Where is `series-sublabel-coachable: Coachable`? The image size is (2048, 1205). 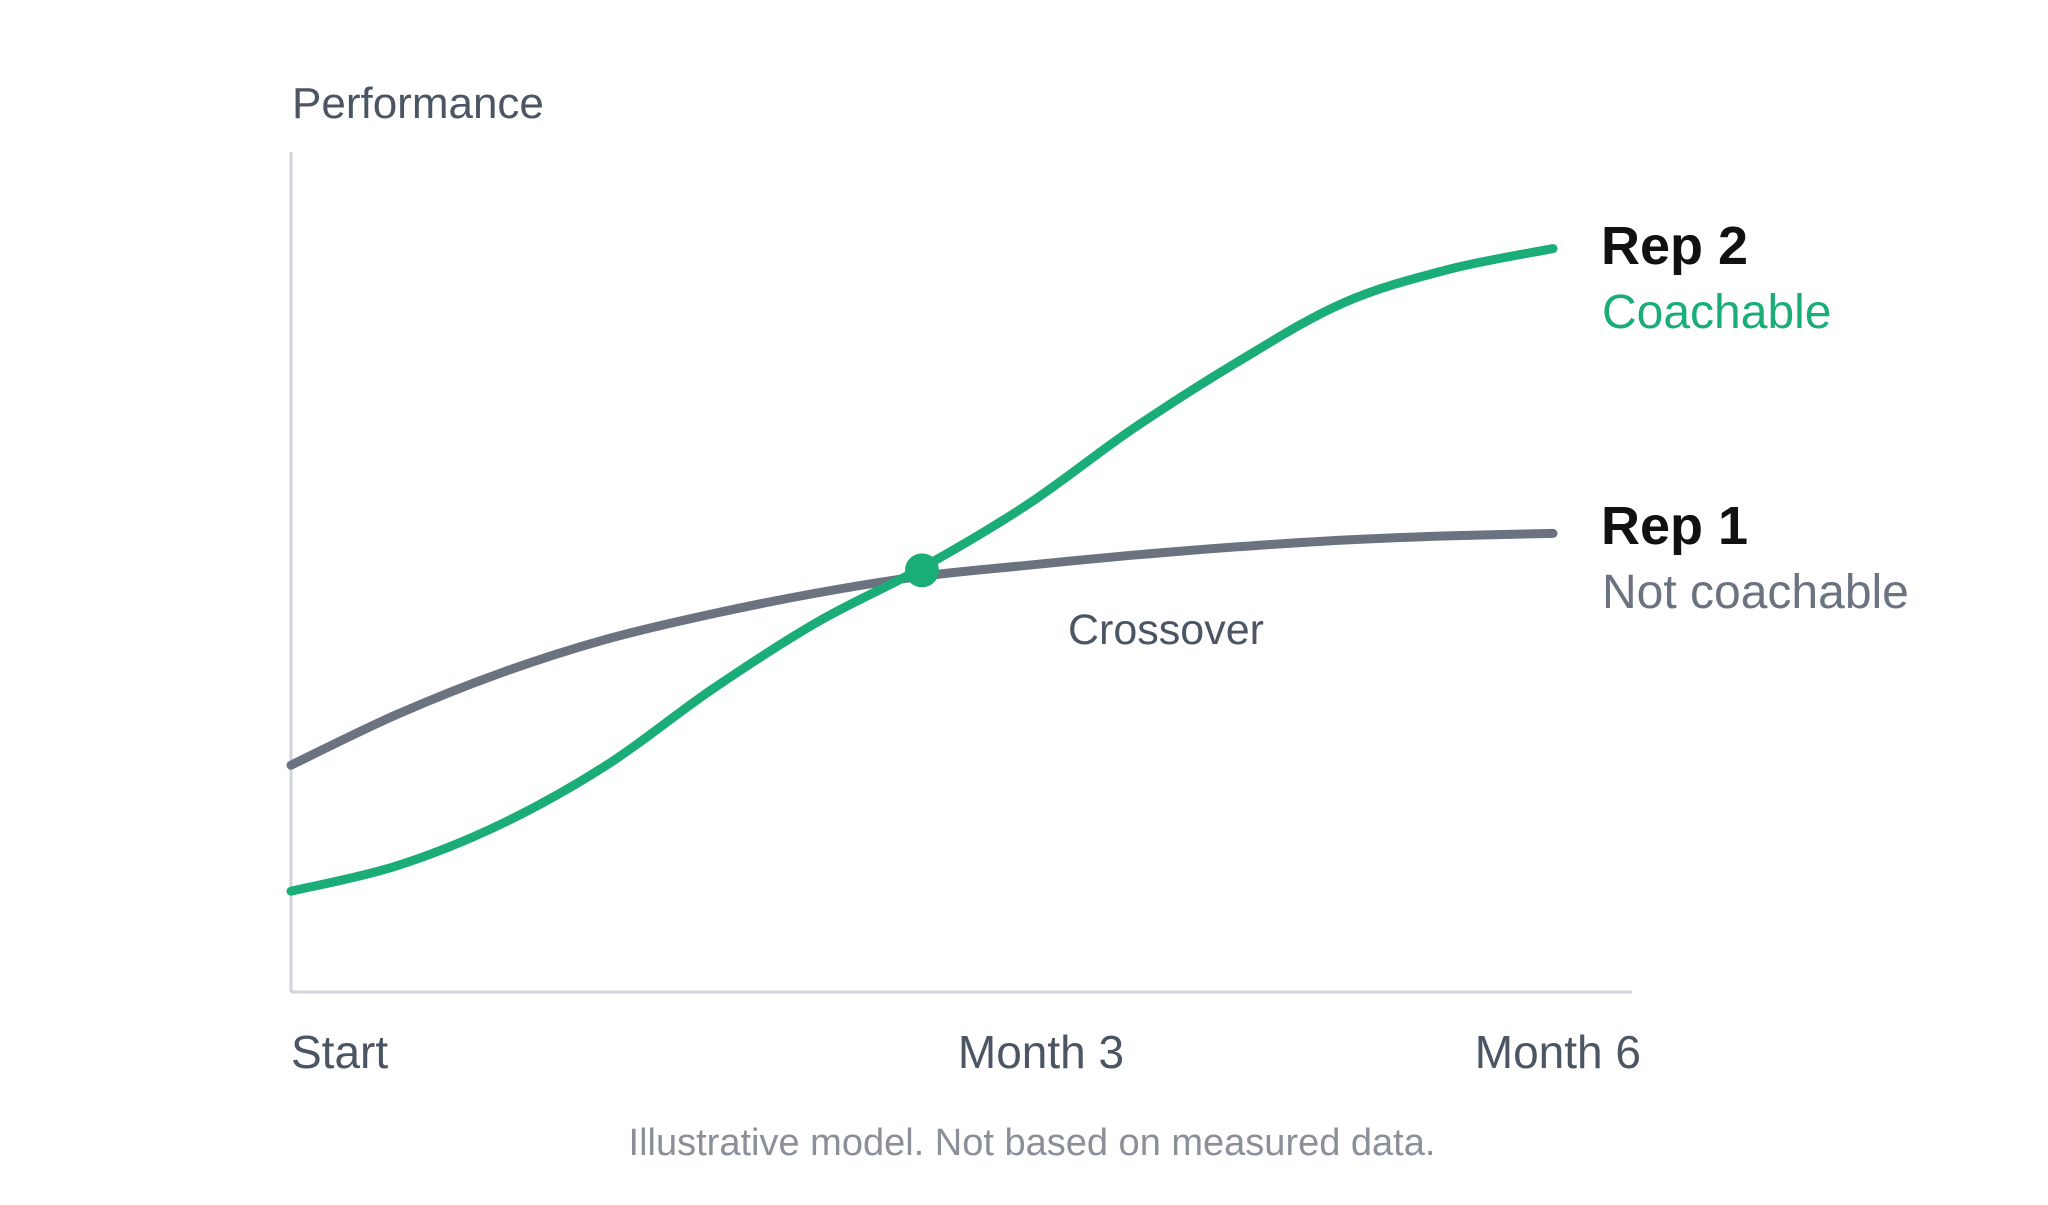
series-sublabel-coachable: Coachable is located at coordinates (1717, 312).